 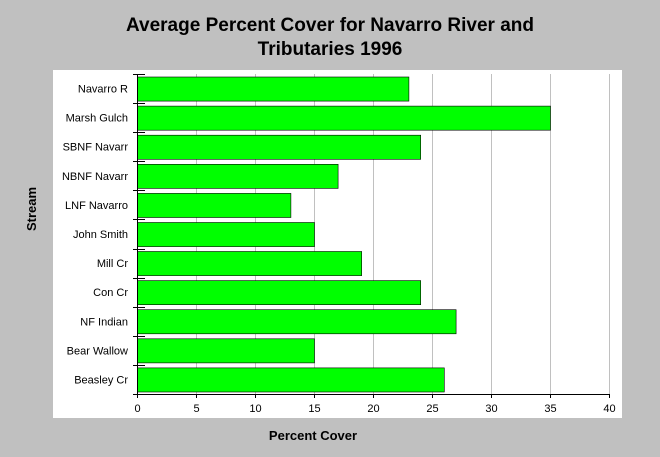 I want to click on bar-john-smith, so click(x=226, y=234).